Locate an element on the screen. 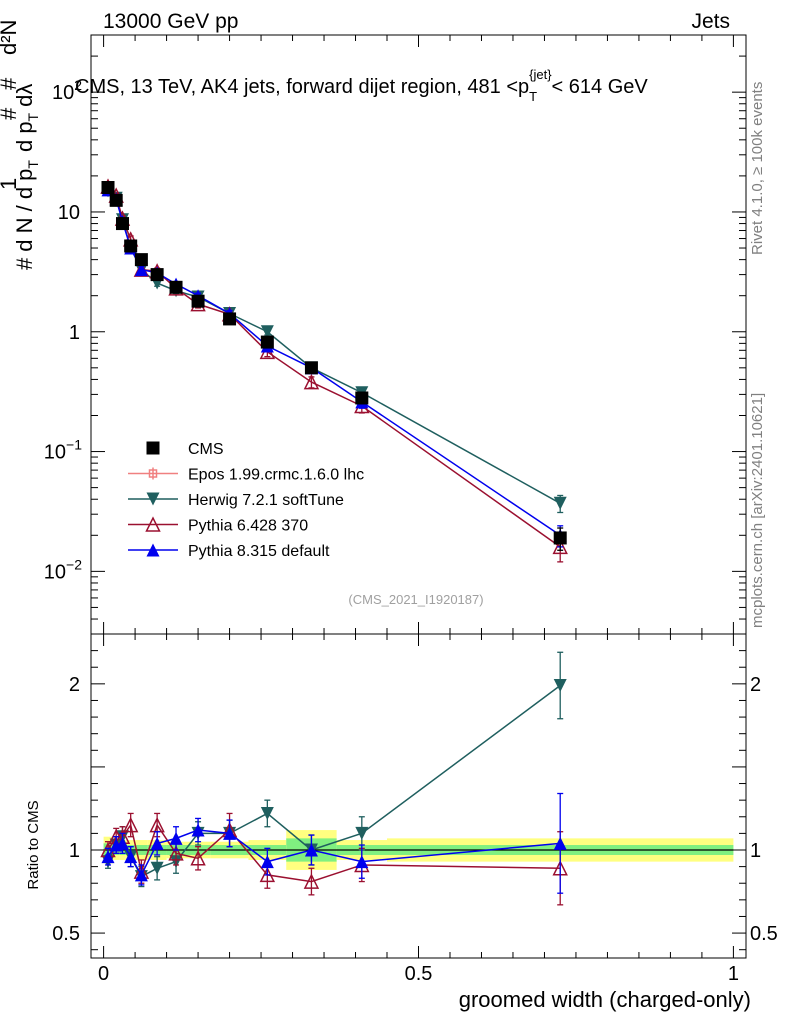  y-tick-label: 1 is located at coordinates (74, 333).